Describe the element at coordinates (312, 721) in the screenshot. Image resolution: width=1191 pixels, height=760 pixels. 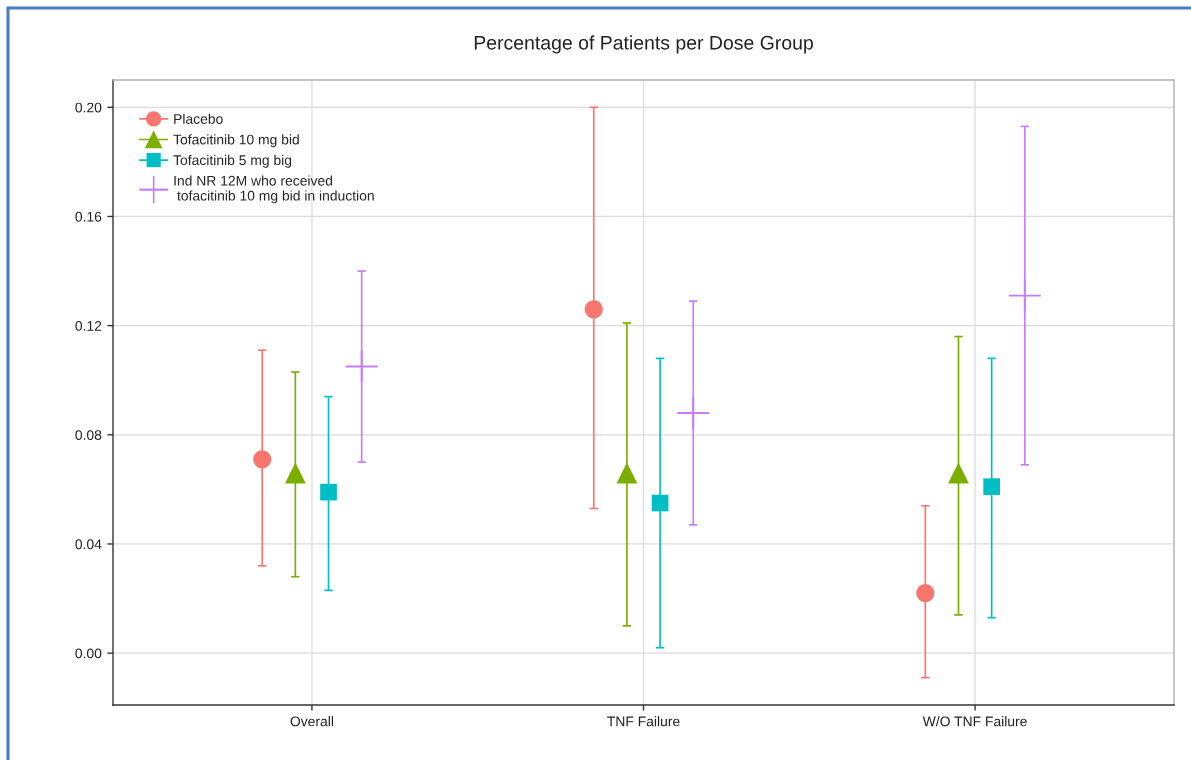
I see `x-tick-label: Overall` at that location.